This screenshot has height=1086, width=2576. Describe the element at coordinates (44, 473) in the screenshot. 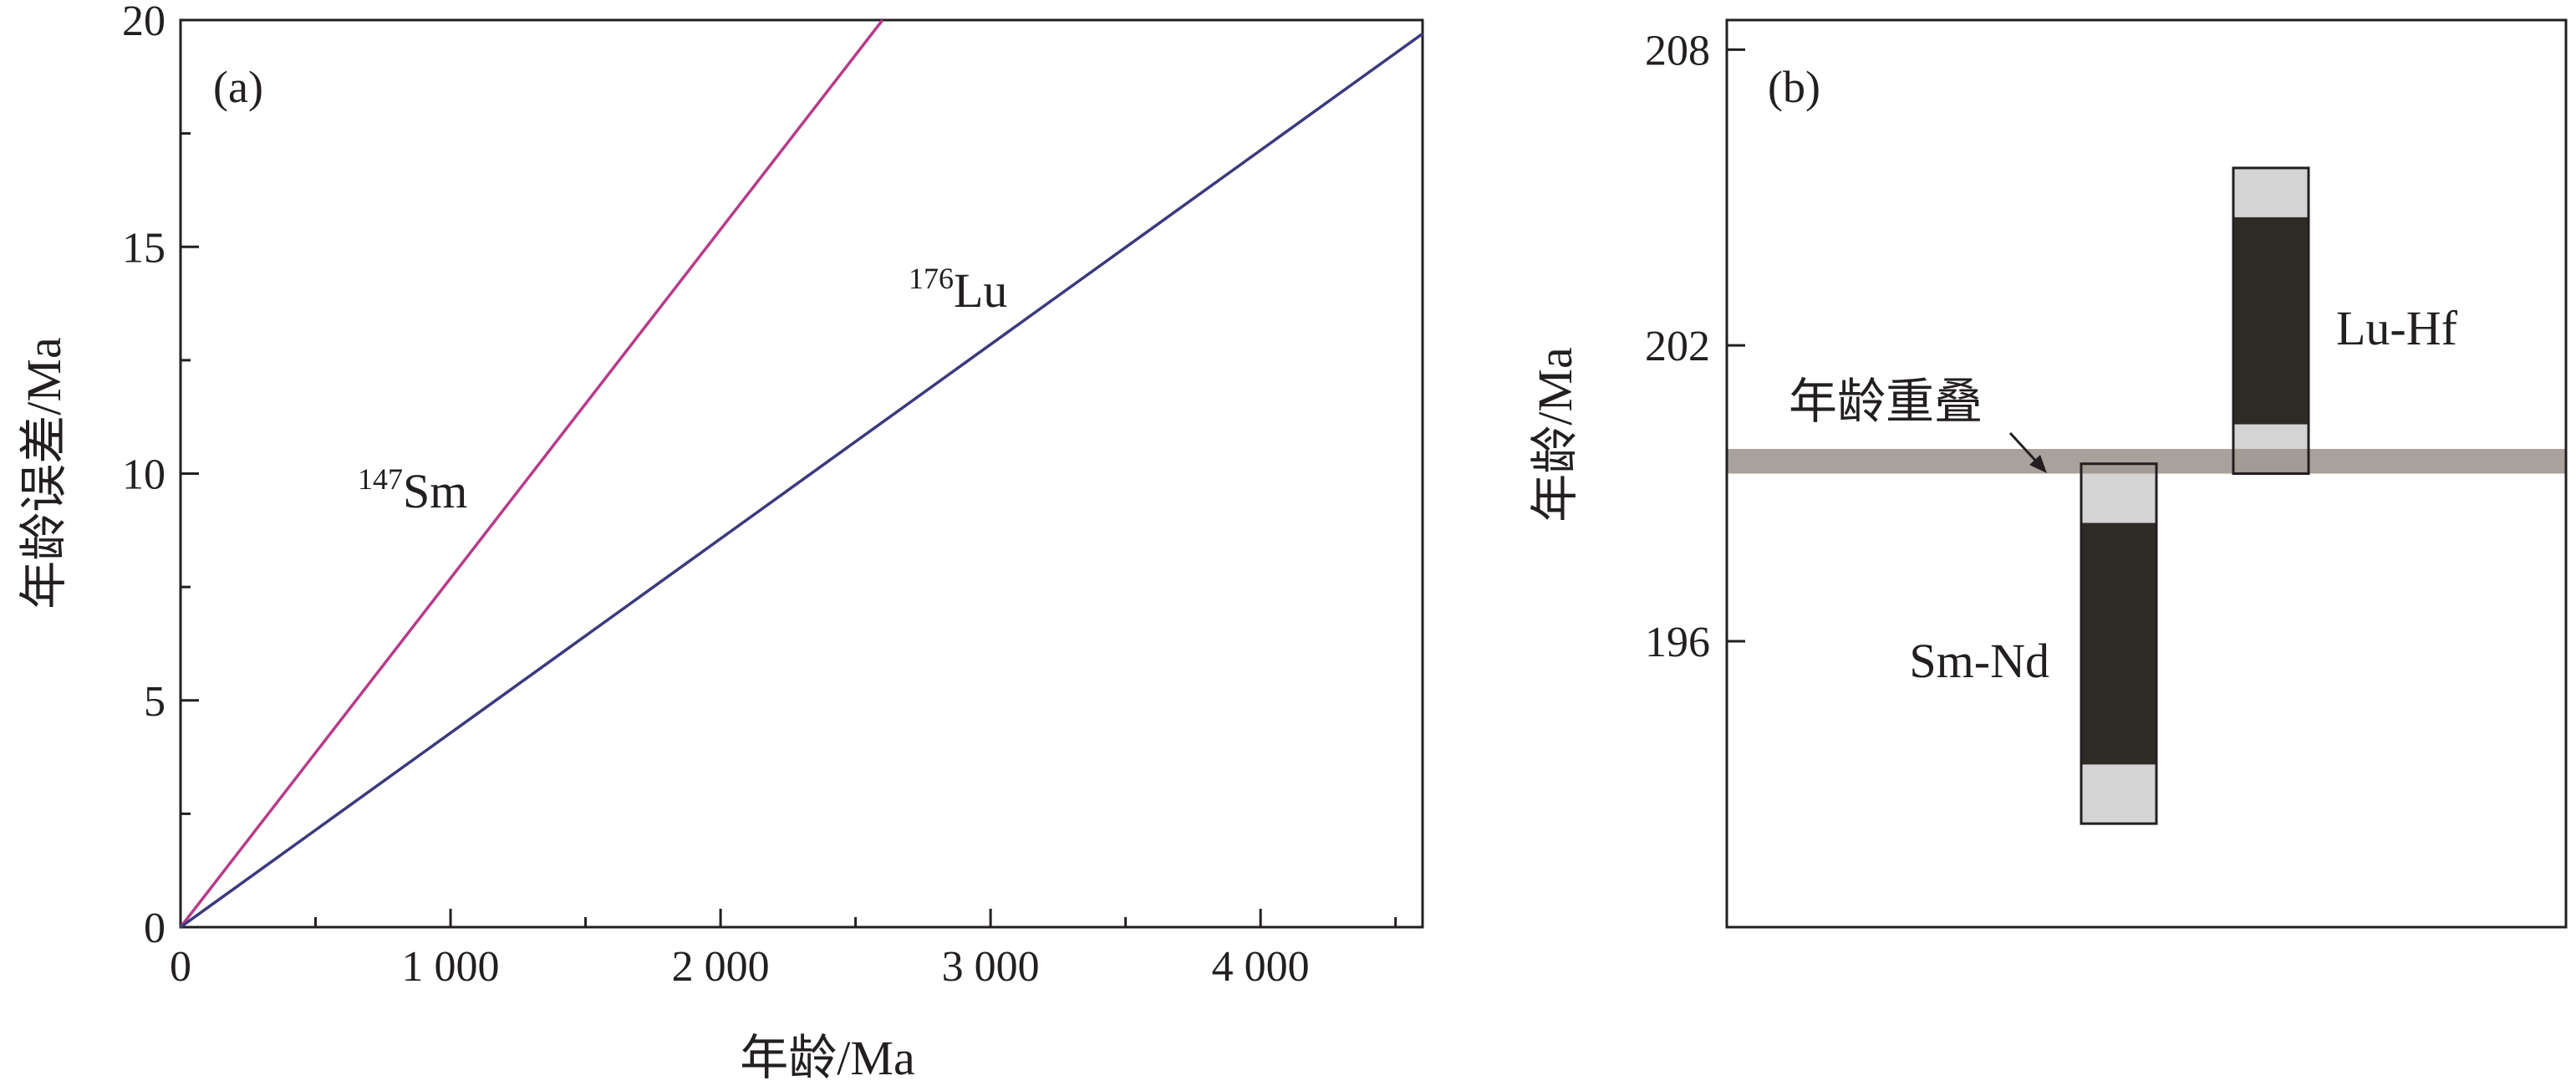

I see `panel-a-y-axis-title: 年龄误差/Ma` at that location.